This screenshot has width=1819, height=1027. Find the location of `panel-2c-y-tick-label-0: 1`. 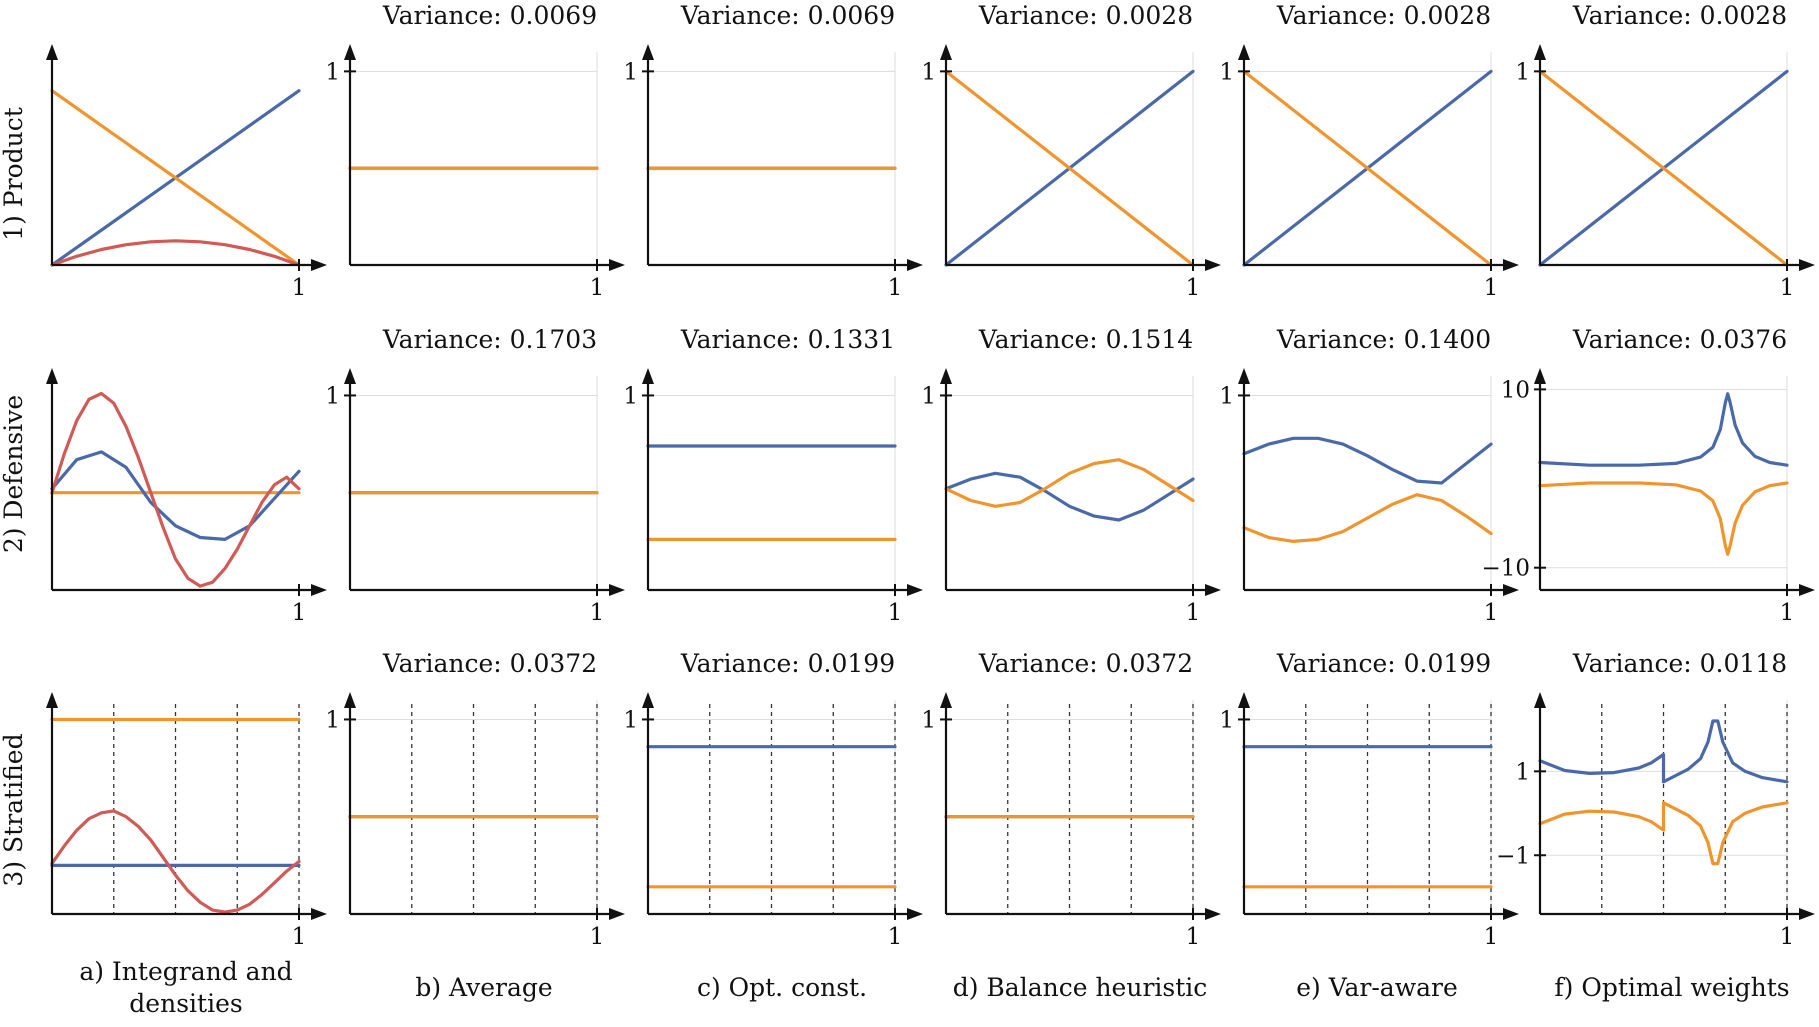

panel-2c-y-tick-label-0: 1 is located at coordinates (630, 396).